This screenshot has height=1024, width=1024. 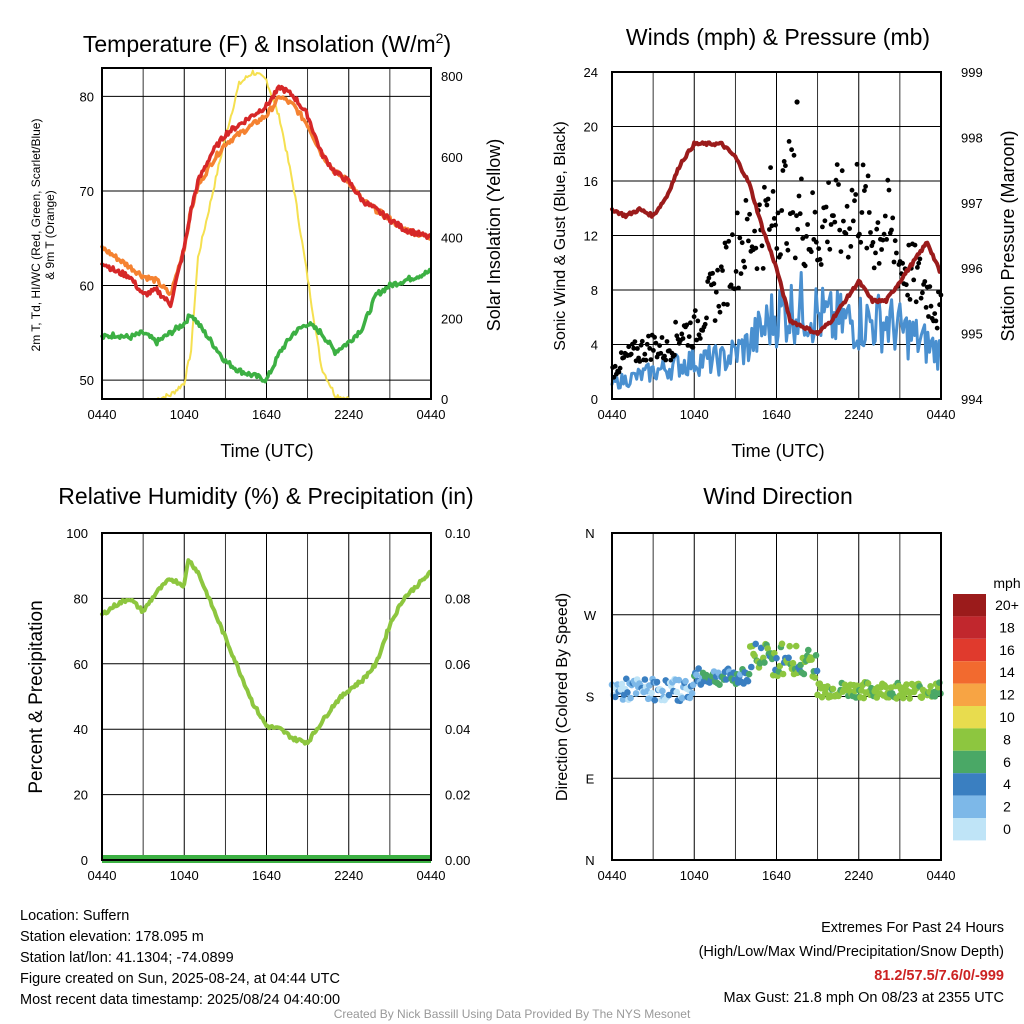 I want to click on y-tick-label: 60, so click(x=81, y=664).